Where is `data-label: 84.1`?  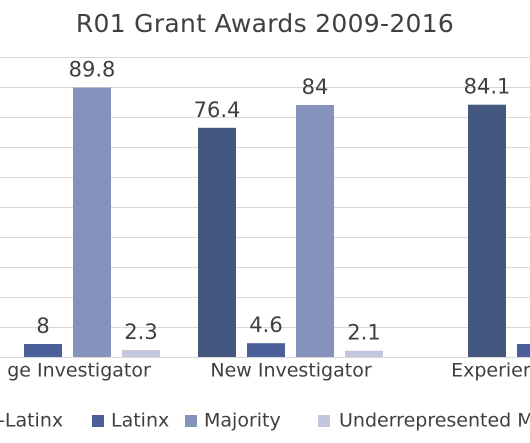 data-label: 84.1 is located at coordinates (487, 87).